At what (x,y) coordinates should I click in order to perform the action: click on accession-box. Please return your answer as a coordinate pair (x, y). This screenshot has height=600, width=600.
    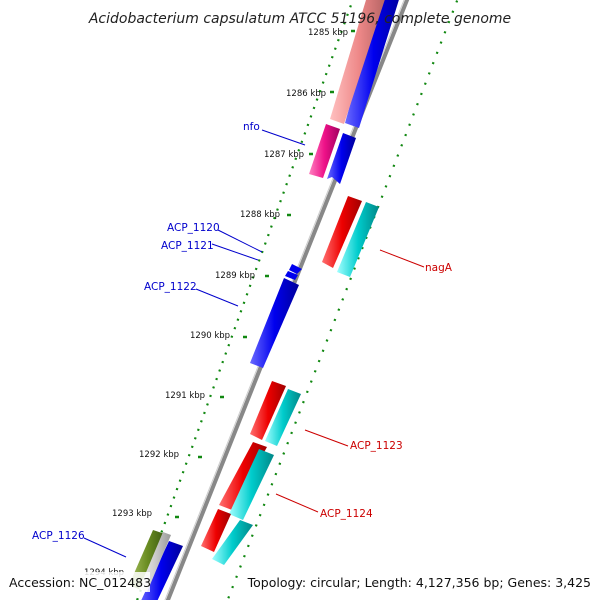
    Looking at the image, I should click on (78, 582).